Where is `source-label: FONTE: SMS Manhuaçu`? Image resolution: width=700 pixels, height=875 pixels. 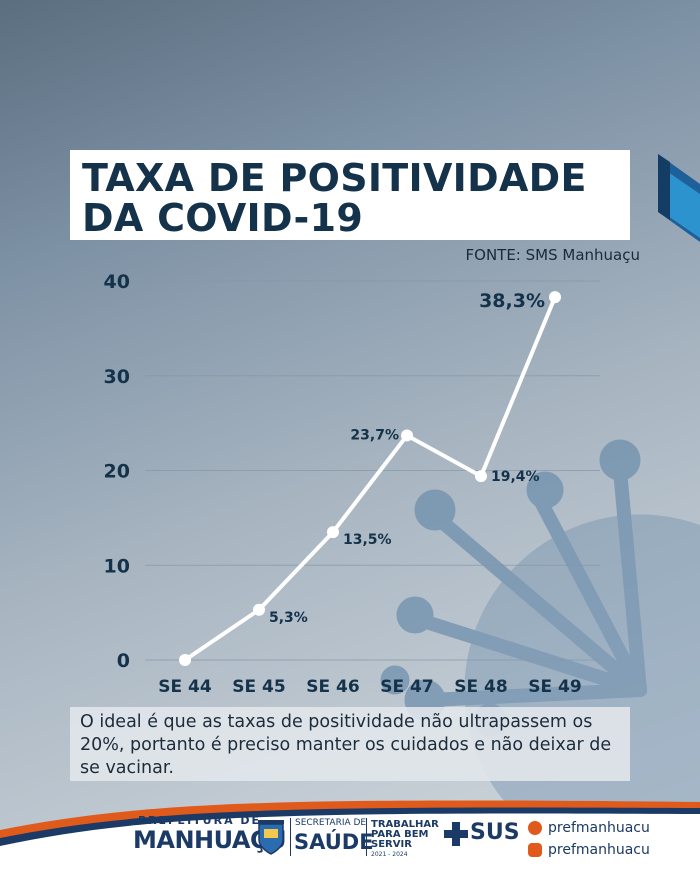 source-label: FONTE: SMS Manhuaçu is located at coordinates (552, 255).